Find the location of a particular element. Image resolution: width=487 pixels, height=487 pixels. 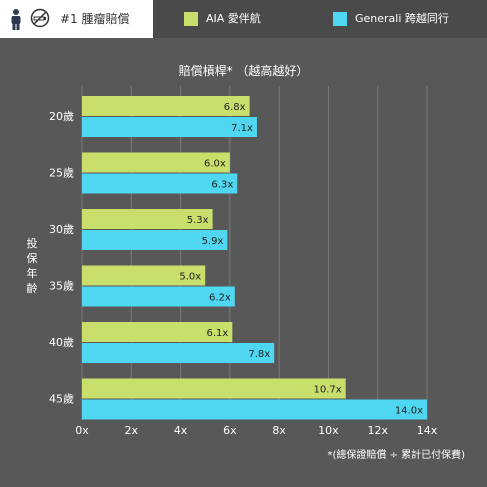

tab-label: #1 腫瘤賠償 is located at coordinates (95, 19).